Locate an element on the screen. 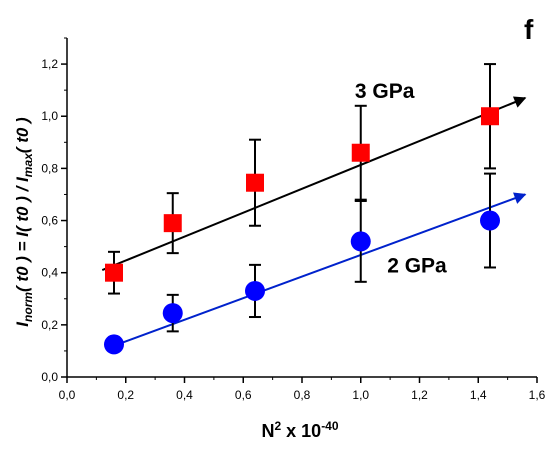 The height and width of the screenshot is (449, 550). y-tick-label: 1,0 is located at coordinates (49, 116).